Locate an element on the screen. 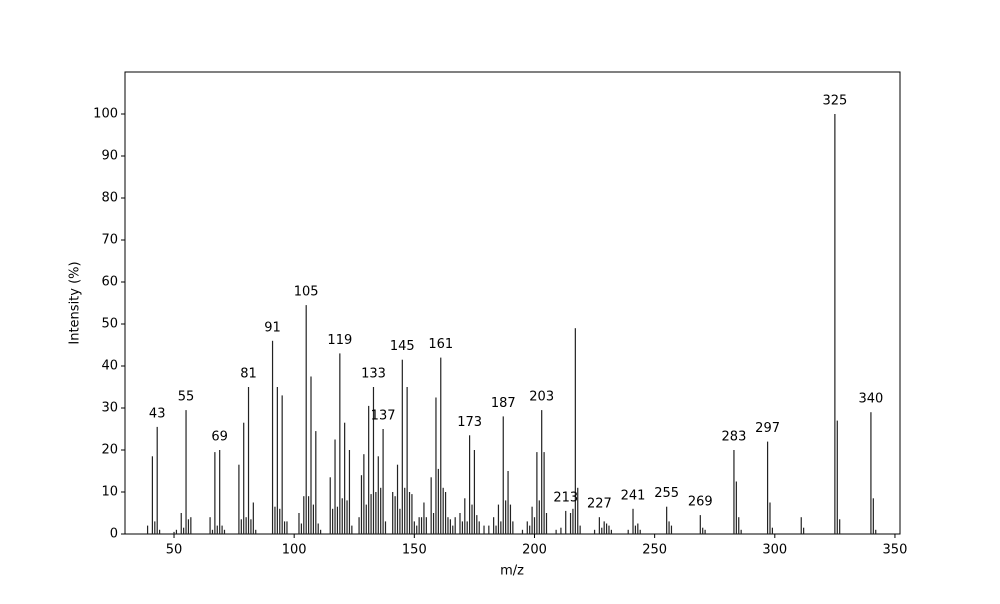 The image size is (1000, 604). y-tick-label: 80 is located at coordinates (109, 198).